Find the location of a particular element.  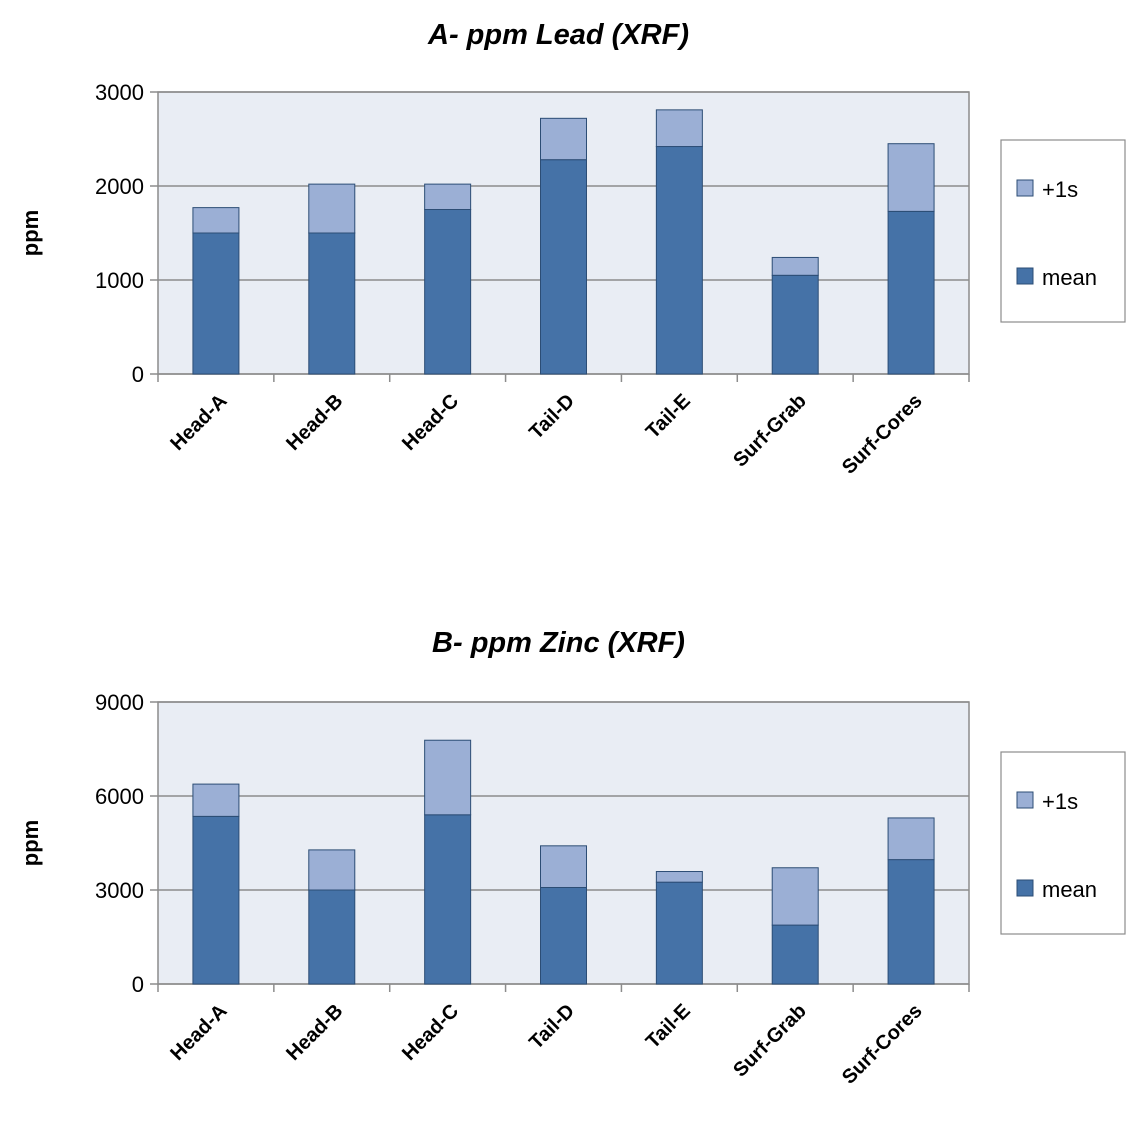

y-tick-label: 9000 is located at coordinates (119, 702).